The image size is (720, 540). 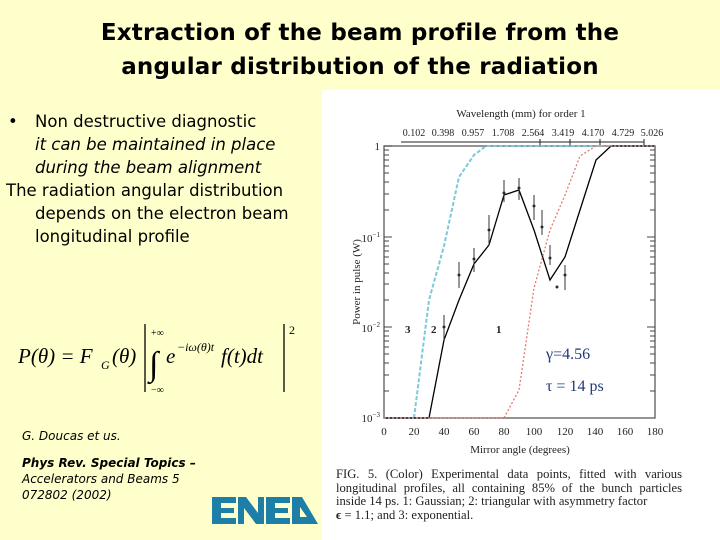 What do you see at coordinates (520, 114) in the screenshot?
I see `top-axis-label: Wavelength (mm) for order 1` at bounding box center [520, 114].